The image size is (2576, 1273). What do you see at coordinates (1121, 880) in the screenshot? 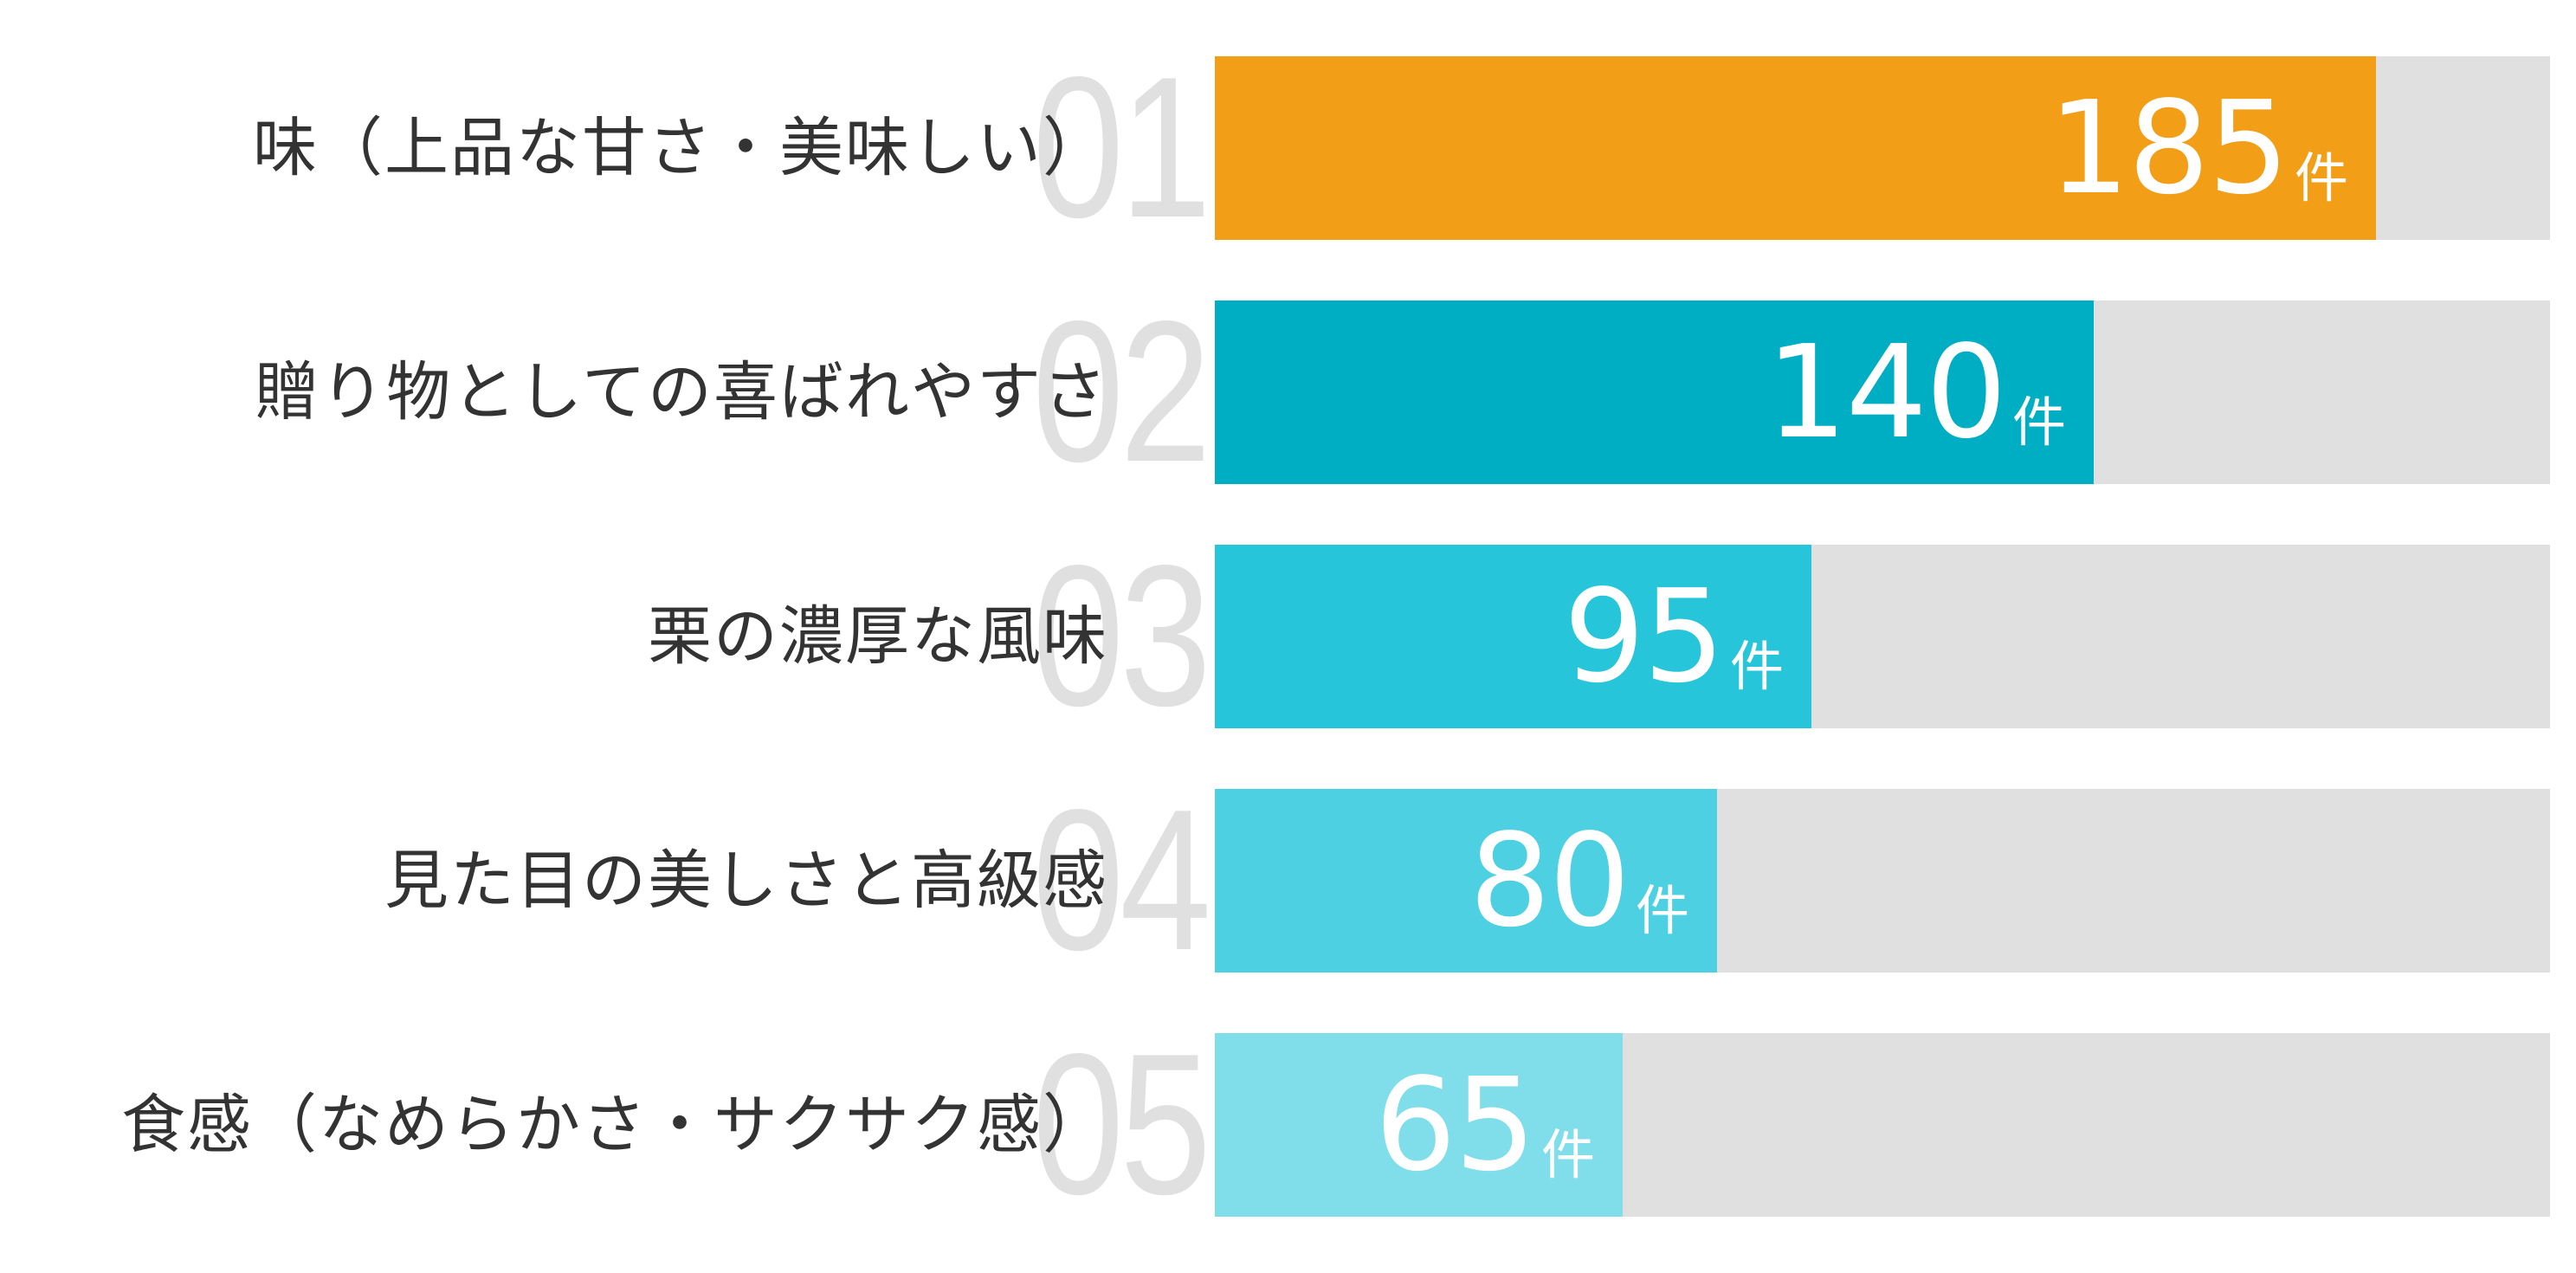
I see `rank-number: 04` at bounding box center [1121, 880].